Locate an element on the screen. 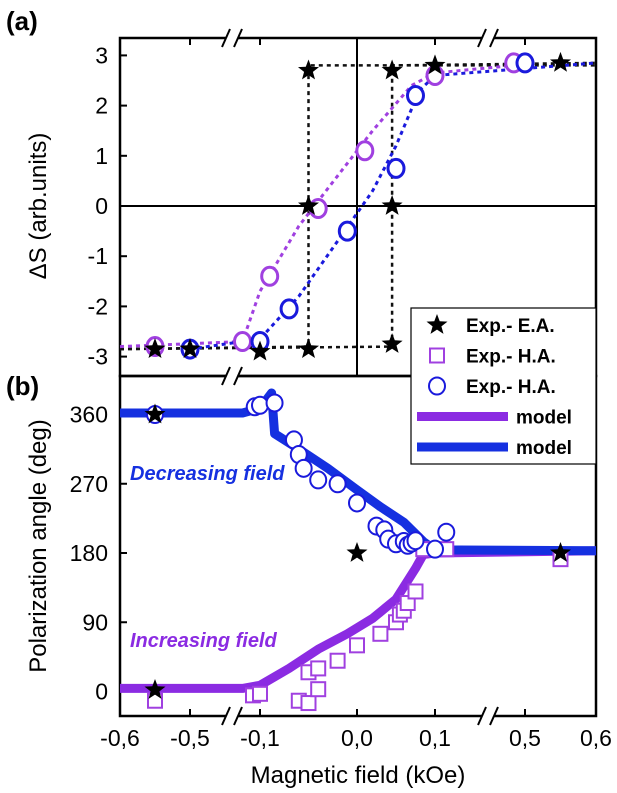 This screenshot has width=617, height=793. model-line-purple is located at coordinates (358, 619).